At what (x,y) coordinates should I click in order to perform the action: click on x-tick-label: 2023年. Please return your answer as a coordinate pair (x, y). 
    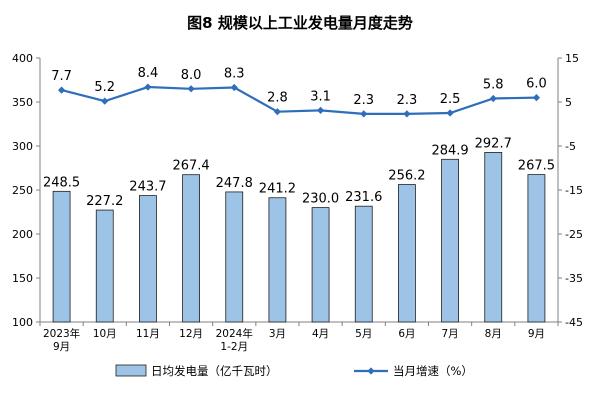
    Looking at the image, I should click on (61, 333).